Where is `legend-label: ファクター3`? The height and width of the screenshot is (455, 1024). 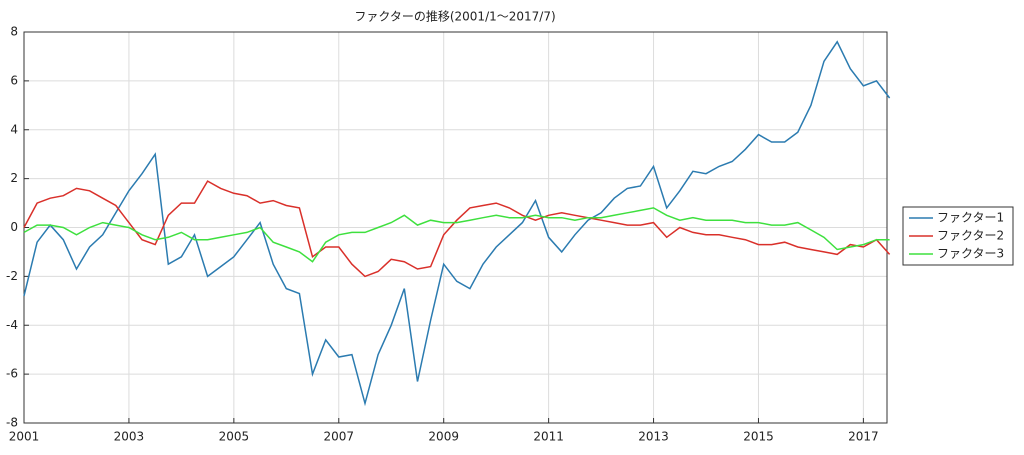 legend-label: ファクター3 is located at coordinates (970, 254).